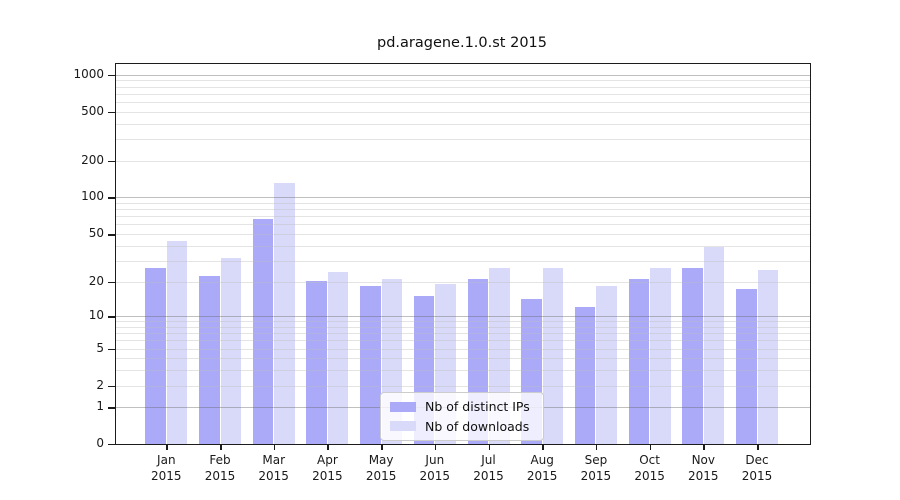 The image size is (900, 500). I want to click on x-tick-month: Apr, so click(327, 460).